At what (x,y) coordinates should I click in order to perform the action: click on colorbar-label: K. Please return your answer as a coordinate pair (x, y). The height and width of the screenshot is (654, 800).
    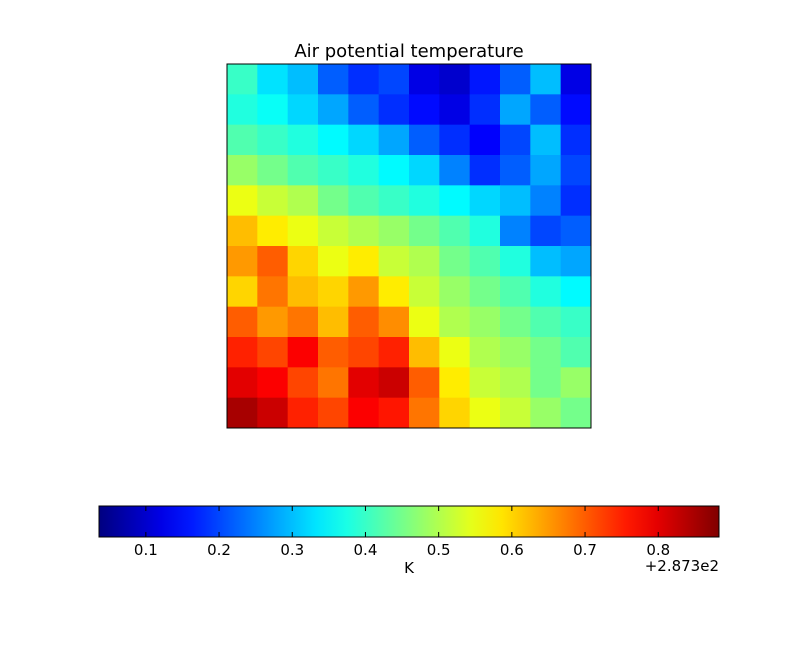
    Looking at the image, I should click on (409, 568).